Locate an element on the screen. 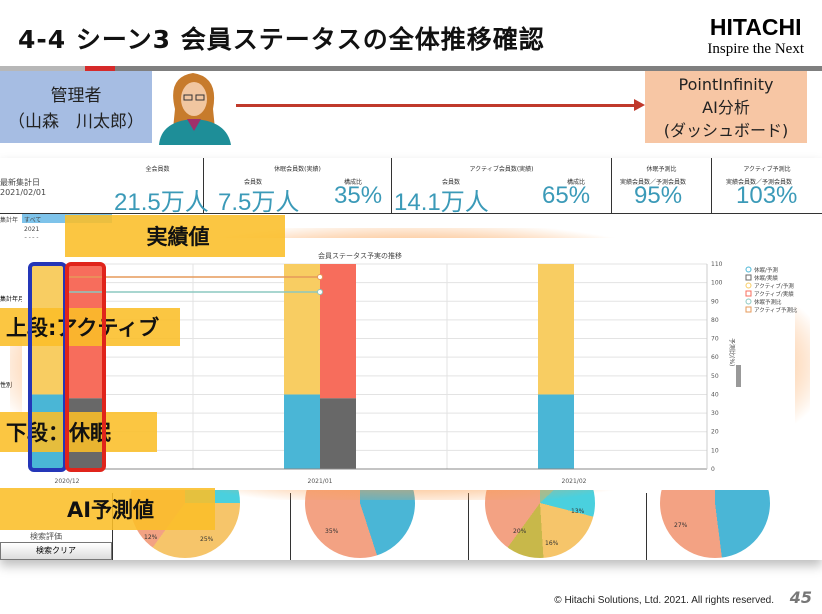 The image size is (822, 614). y-axis-label: 予測比(%) is located at coordinates (732, 352).